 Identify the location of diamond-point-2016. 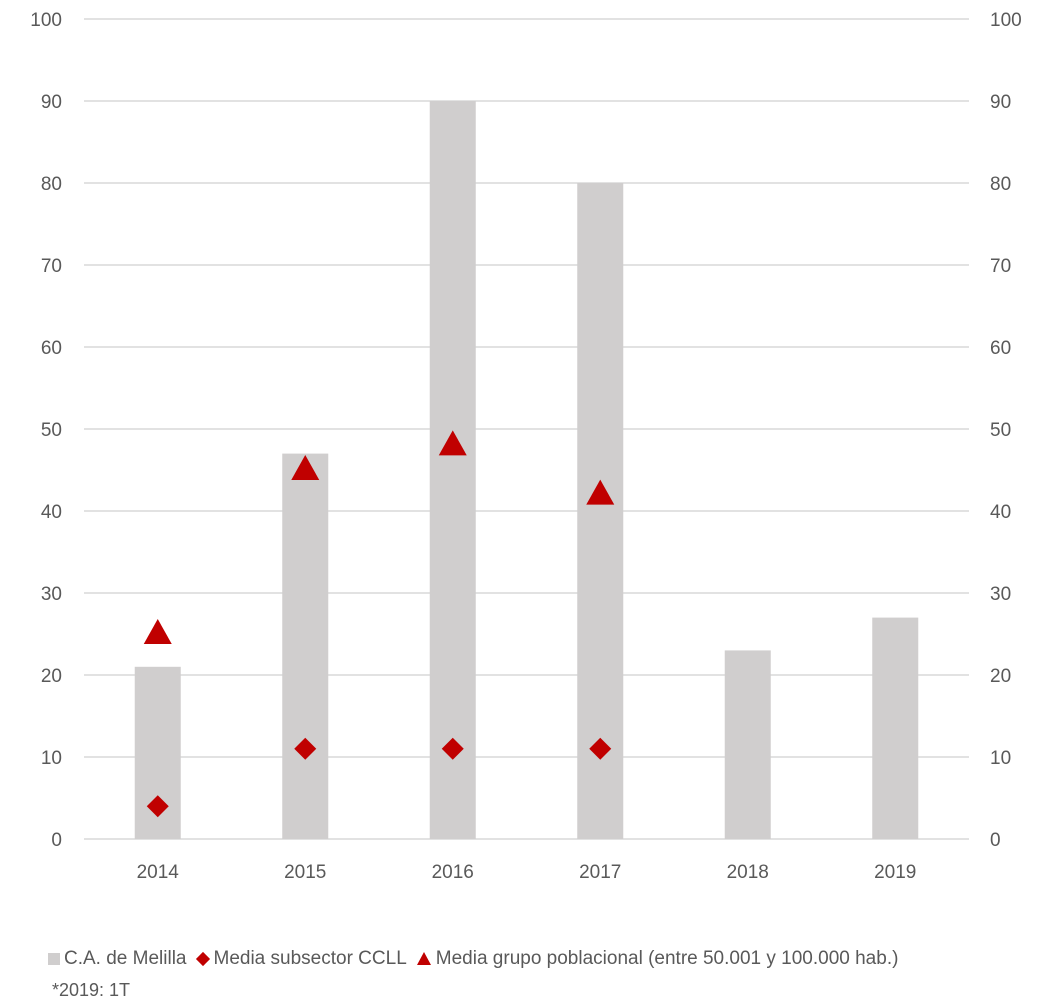
(452, 748).